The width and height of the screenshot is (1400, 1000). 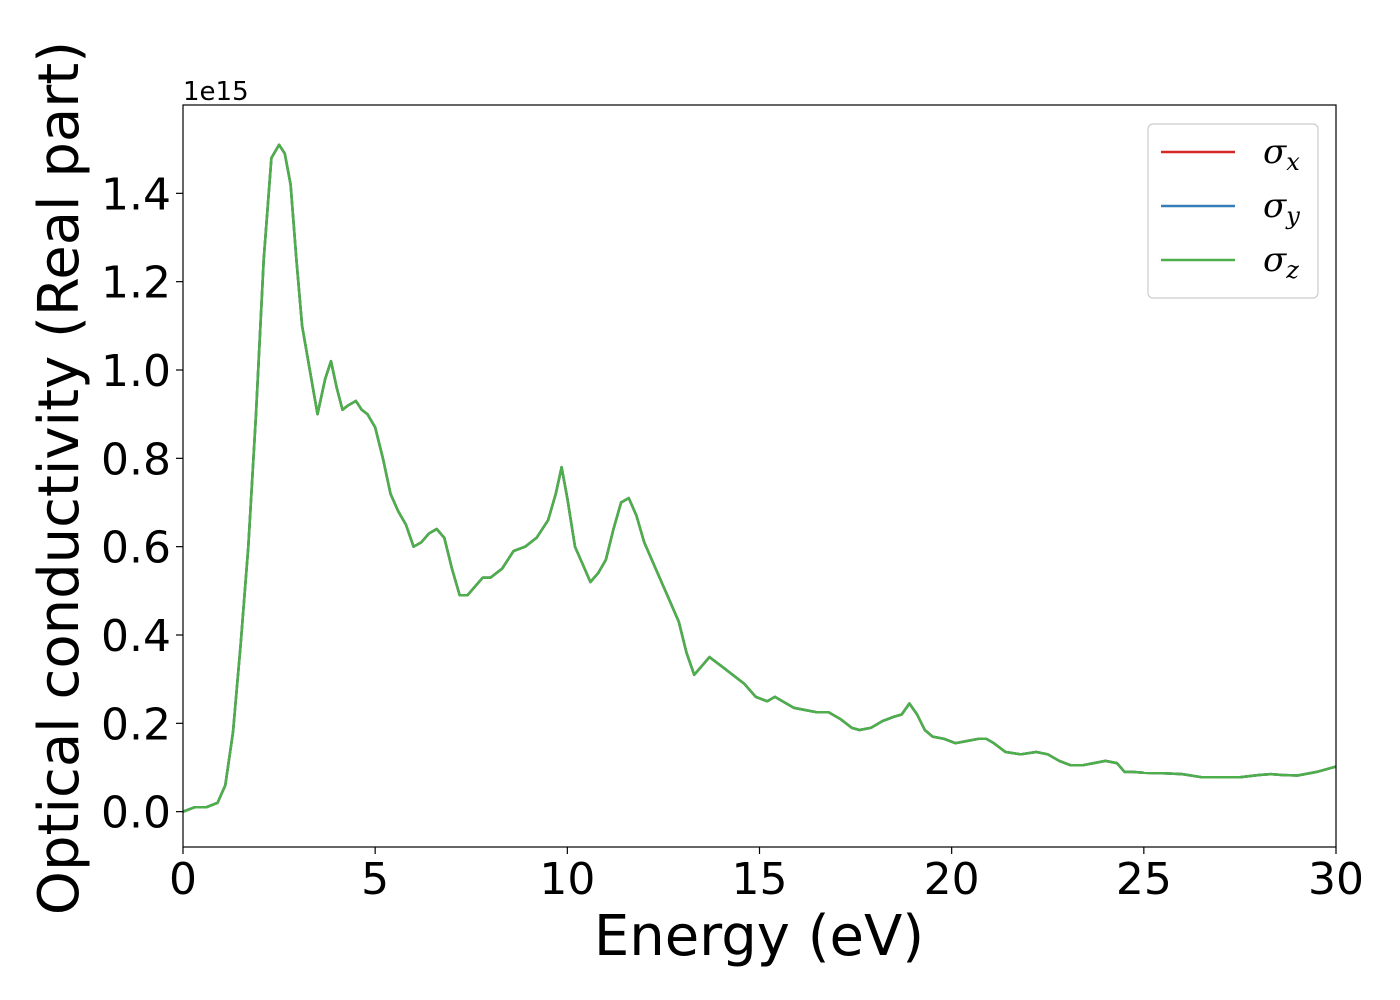 What do you see at coordinates (136, 724) in the screenshot?
I see `y-tick-label: 0.2` at bounding box center [136, 724].